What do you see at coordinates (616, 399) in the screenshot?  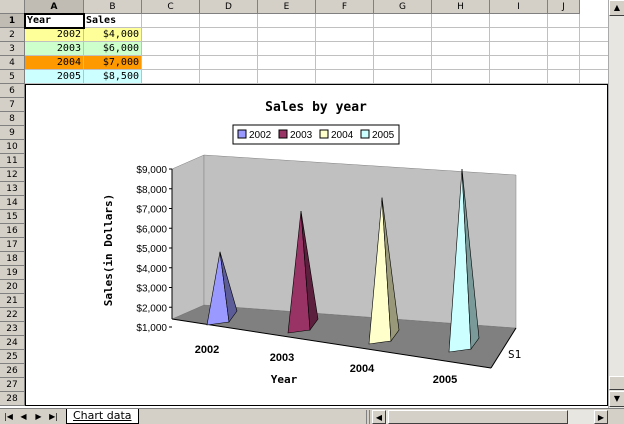 I see `scroll-down-button: ▼` at bounding box center [616, 399].